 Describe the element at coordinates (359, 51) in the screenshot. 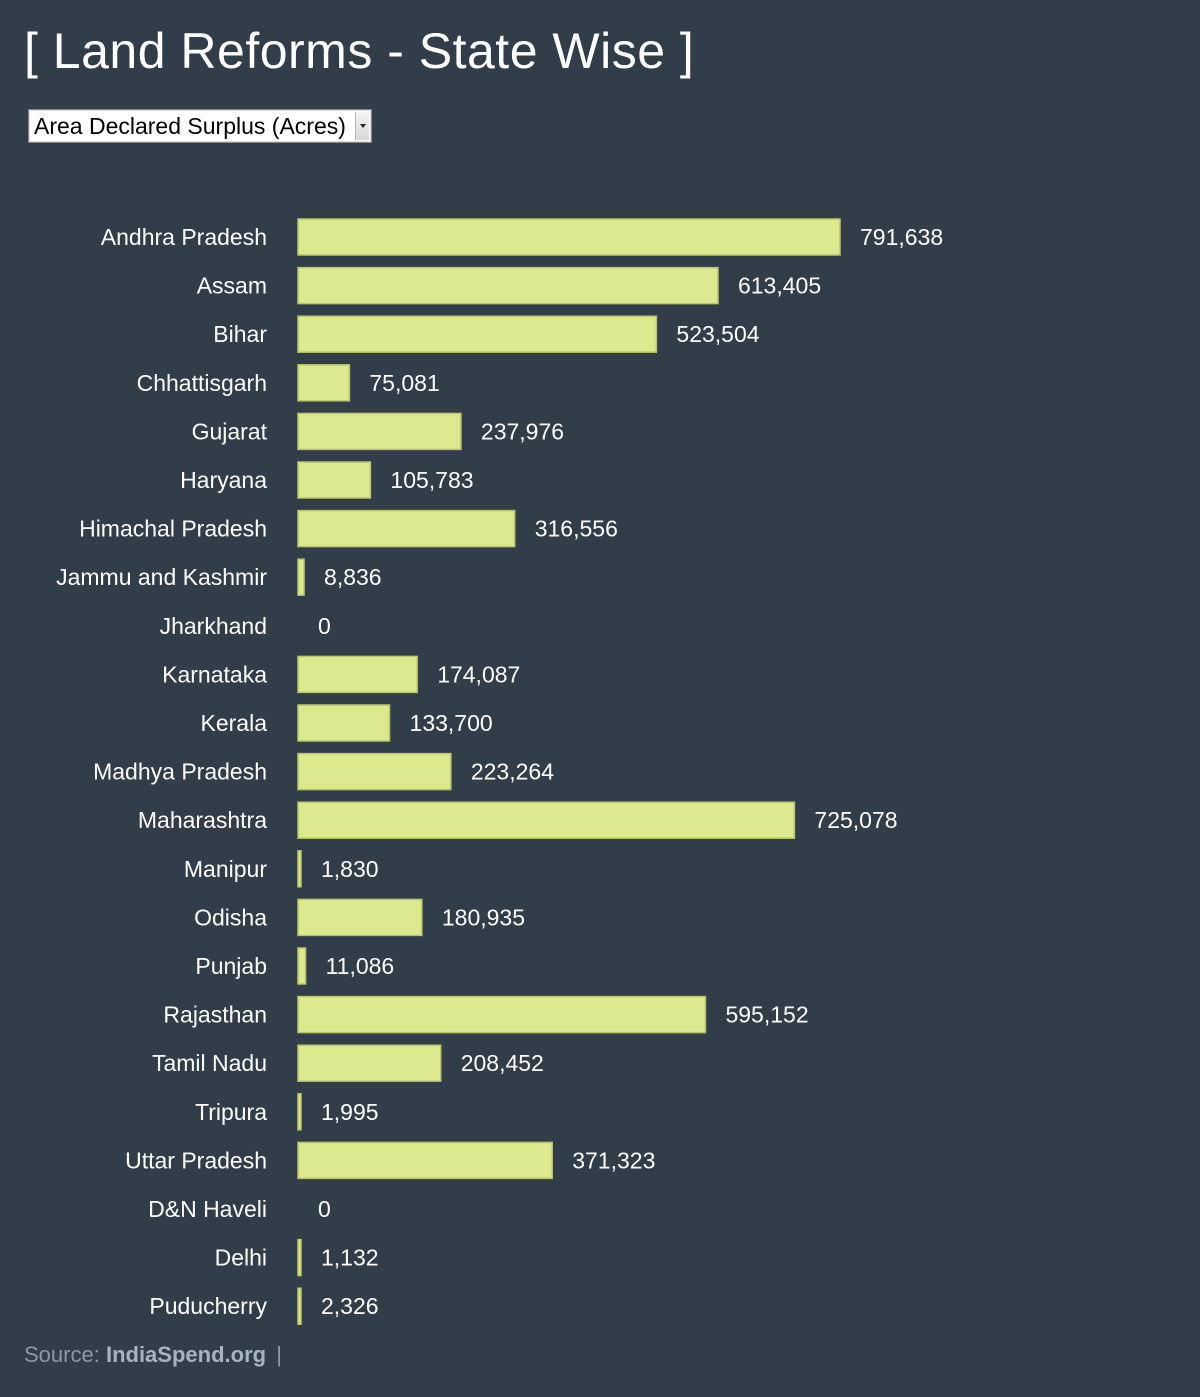

I see `page-title: [ Land Reforms - State Wise ]` at that location.